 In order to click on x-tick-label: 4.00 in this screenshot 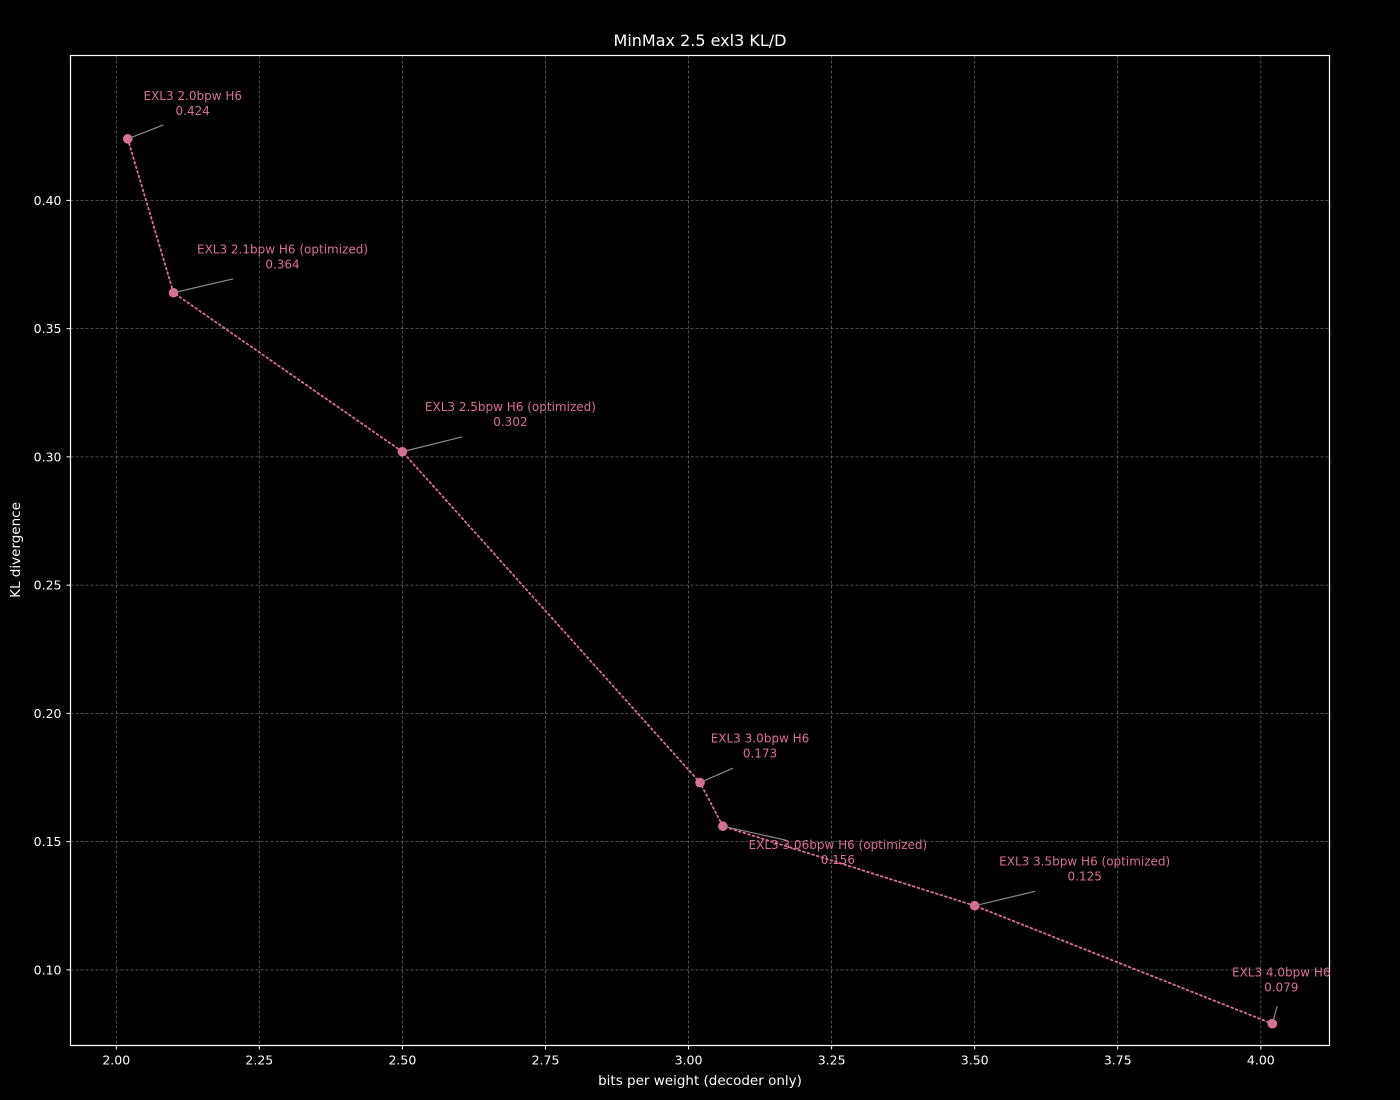, I will do `click(1261, 1060)`.